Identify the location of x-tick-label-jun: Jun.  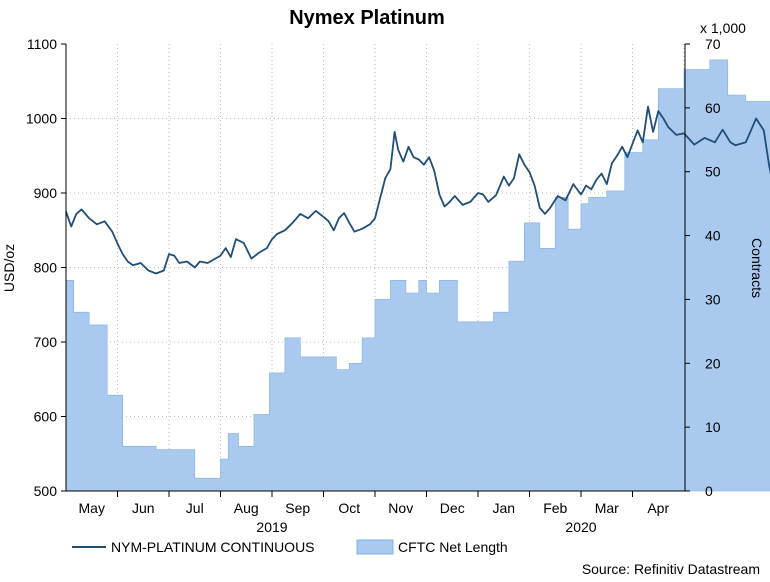
(143, 508).